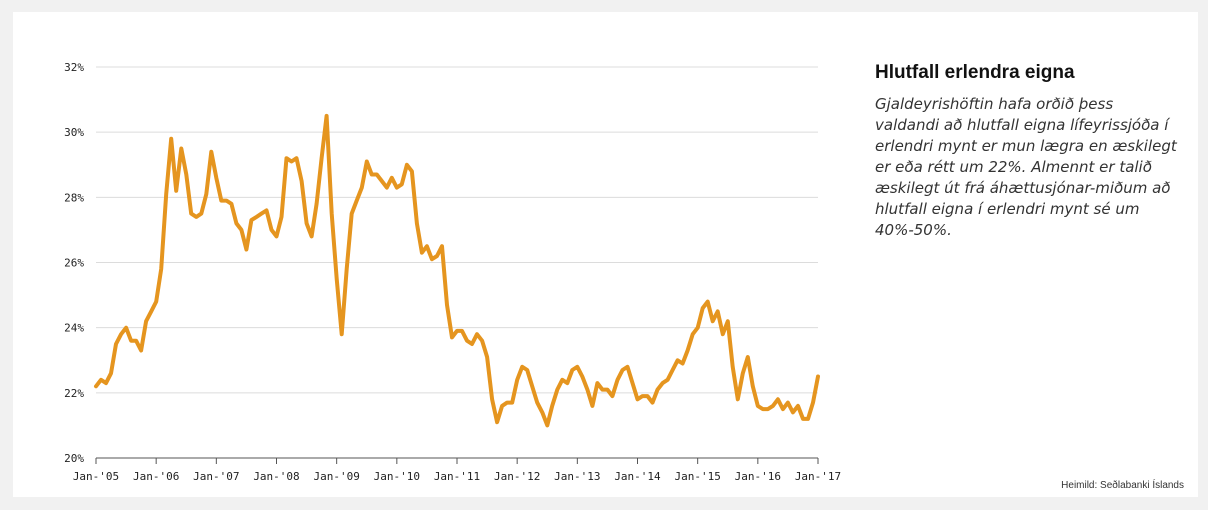 Image resolution: width=1208 pixels, height=510 pixels. I want to click on x-tick-label: Jan-'07, so click(216, 476).